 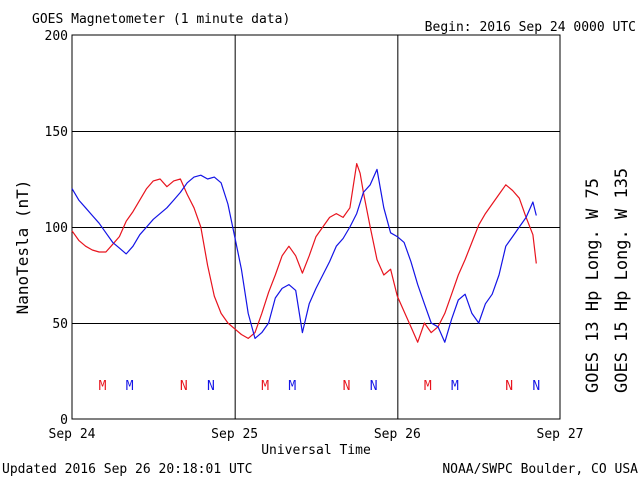 I want to click on legend-goes15: GOES 15 Hp Long. W 135, so click(x=622, y=280).